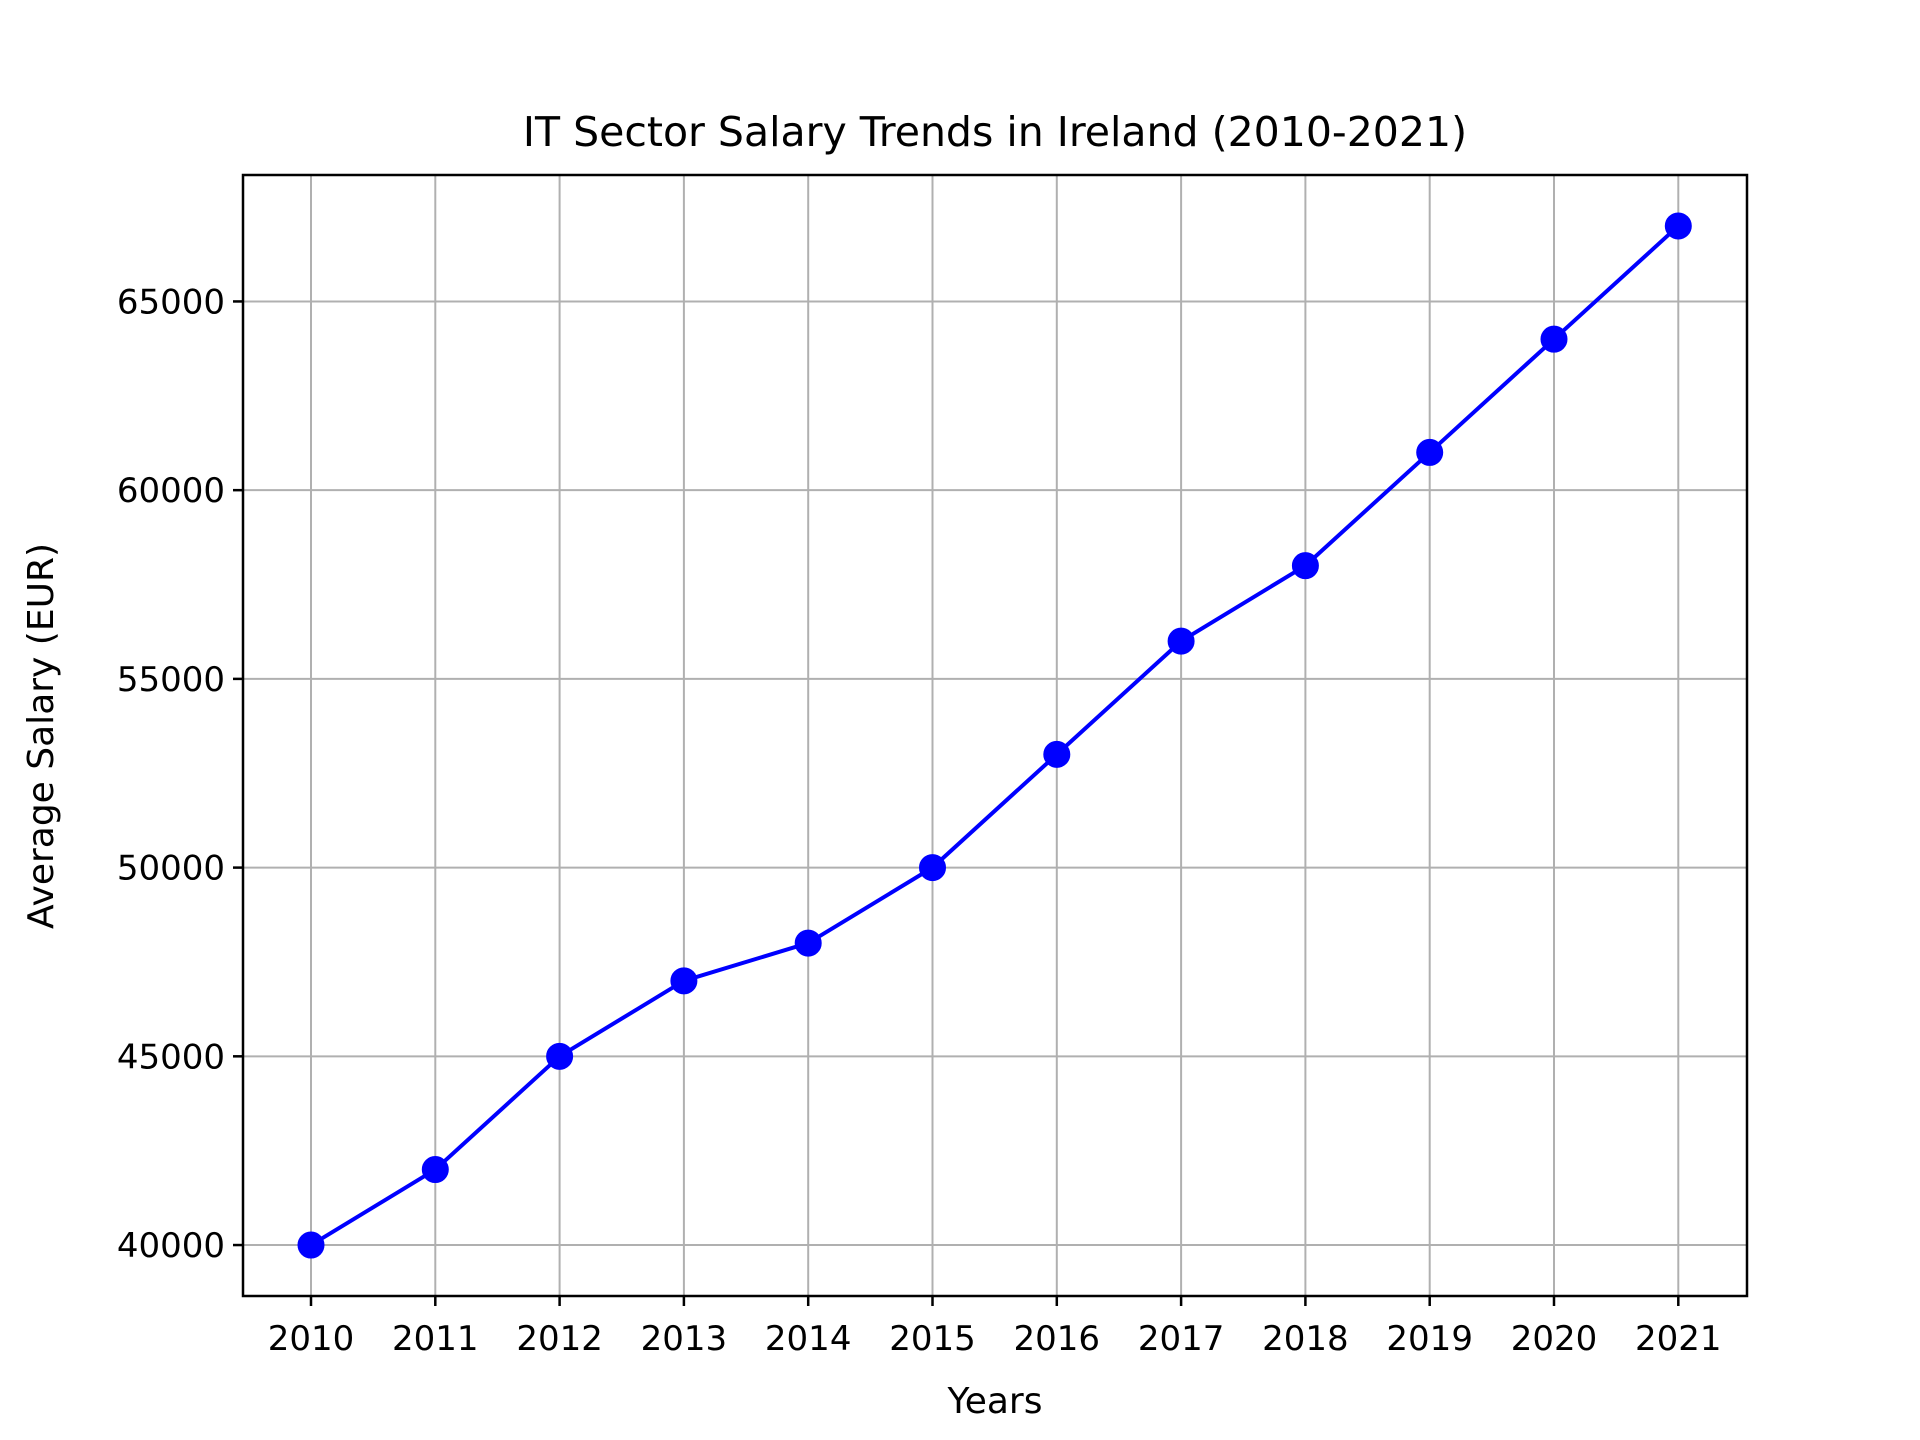 The width and height of the screenshot is (1920, 1440). I want to click on y-axis-label: Average Salary (EUR), so click(41, 736).